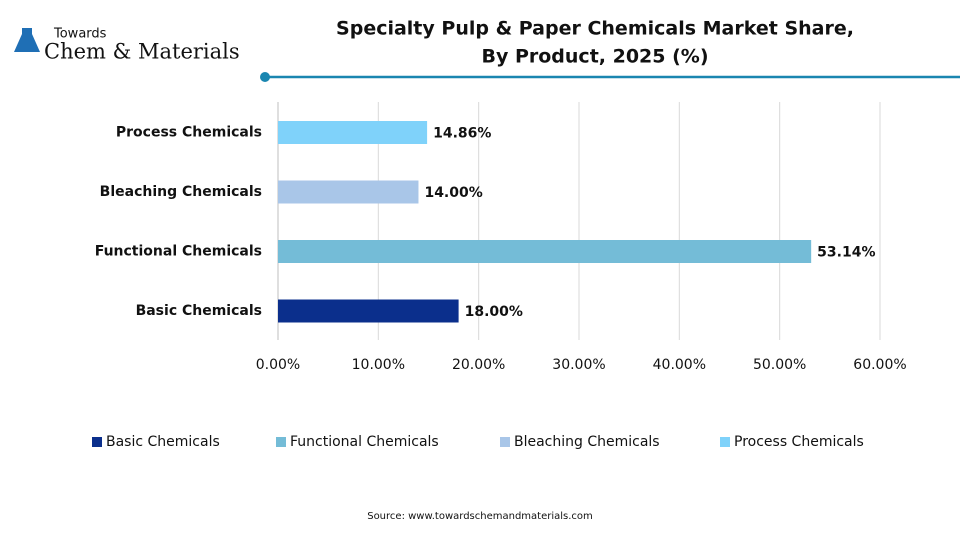 The image size is (960, 540). What do you see at coordinates (453, 193) in the screenshot?
I see `data-label: 14.00%` at bounding box center [453, 193].